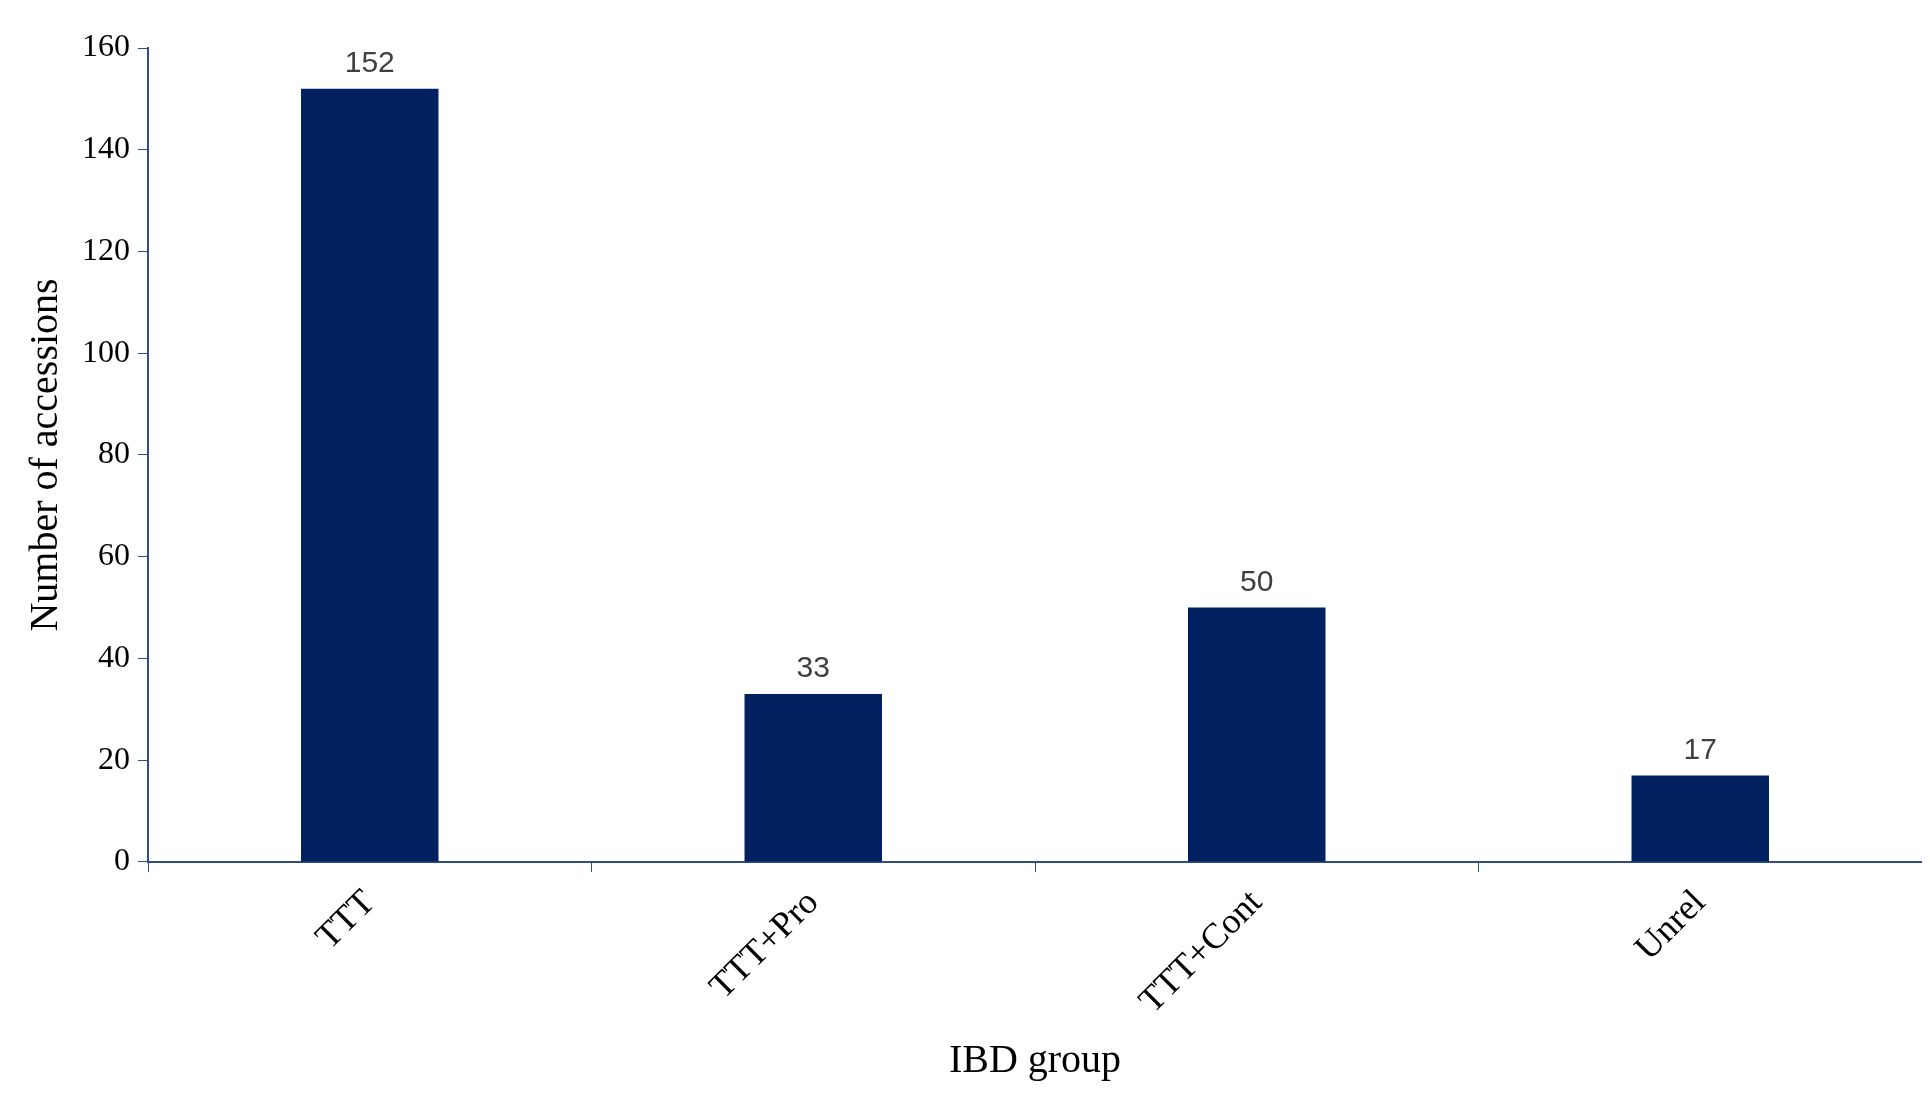 This screenshot has width=1930, height=1097. Describe the element at coordinates (122, 859) in the screenshot. I see `y-tick-label: 0` at that location.